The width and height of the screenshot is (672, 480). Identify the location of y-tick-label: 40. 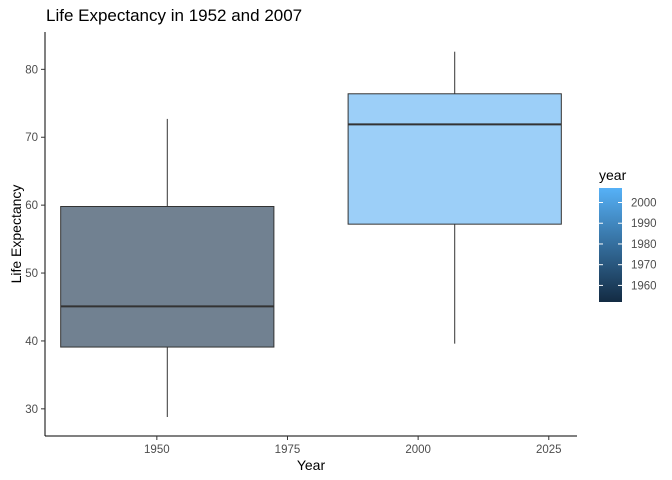
(31, 342).